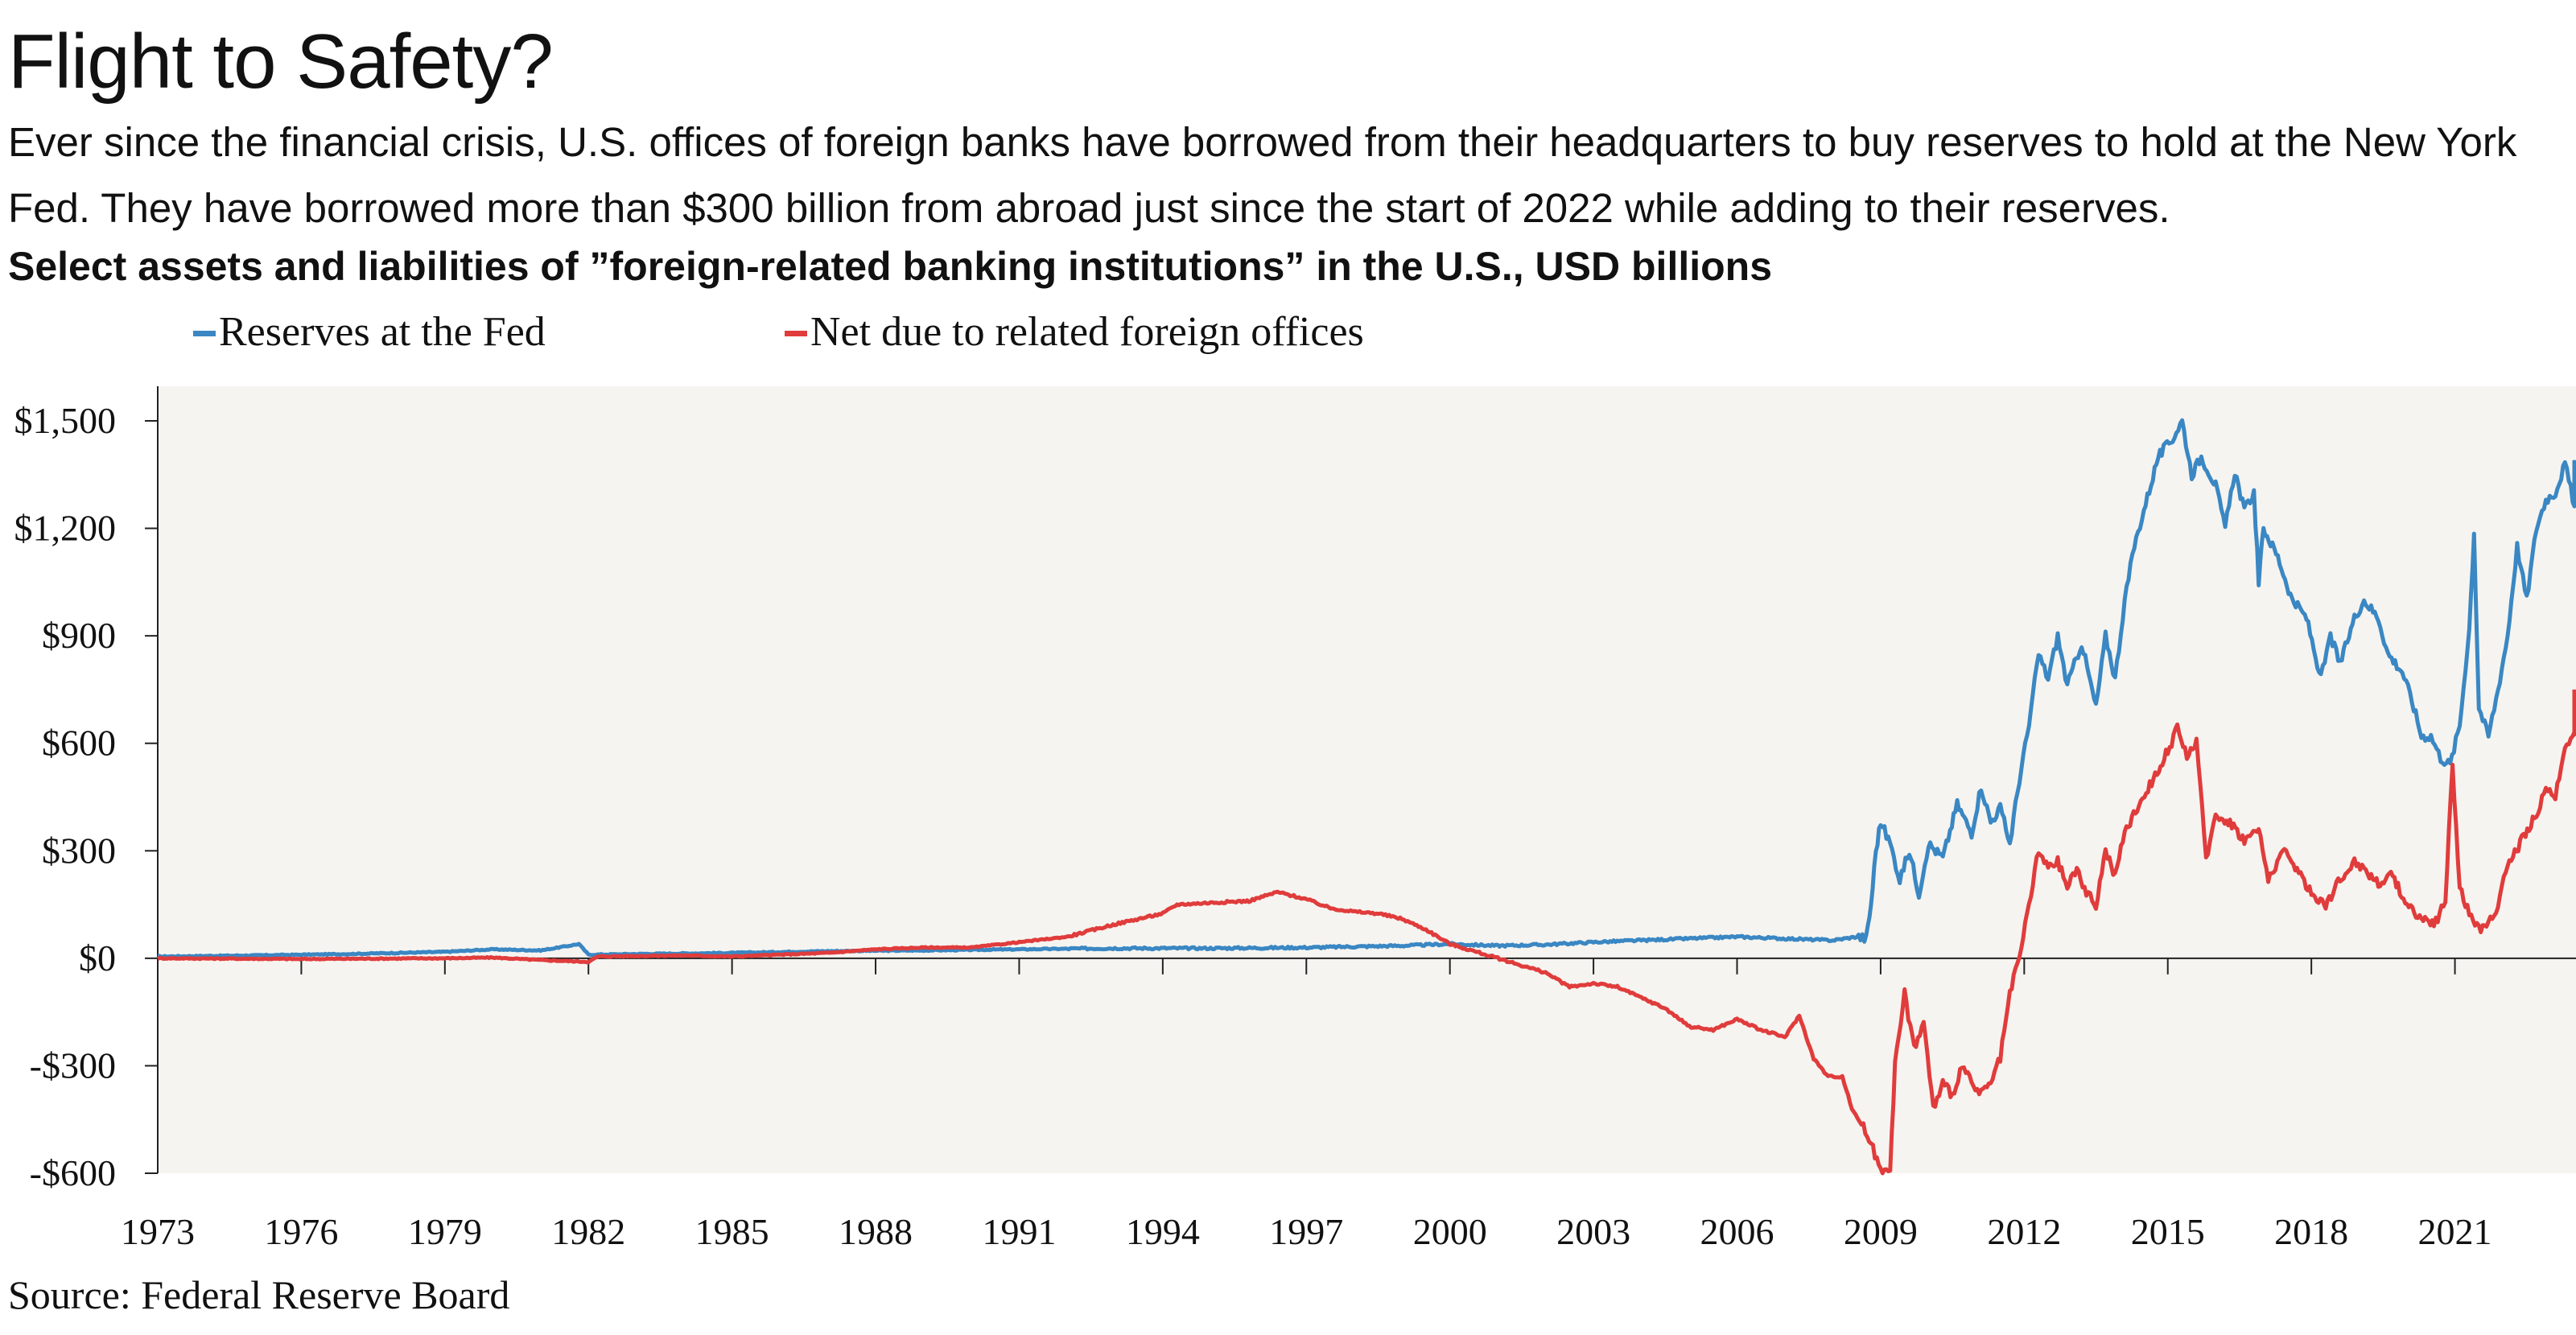 Image resolution: width=2576 pixels, height=1335 pixels. What do you see at coordinates (79, 635) in the screenshot?
I see `y-tick-label: $900` at bounding box center [79, 635].